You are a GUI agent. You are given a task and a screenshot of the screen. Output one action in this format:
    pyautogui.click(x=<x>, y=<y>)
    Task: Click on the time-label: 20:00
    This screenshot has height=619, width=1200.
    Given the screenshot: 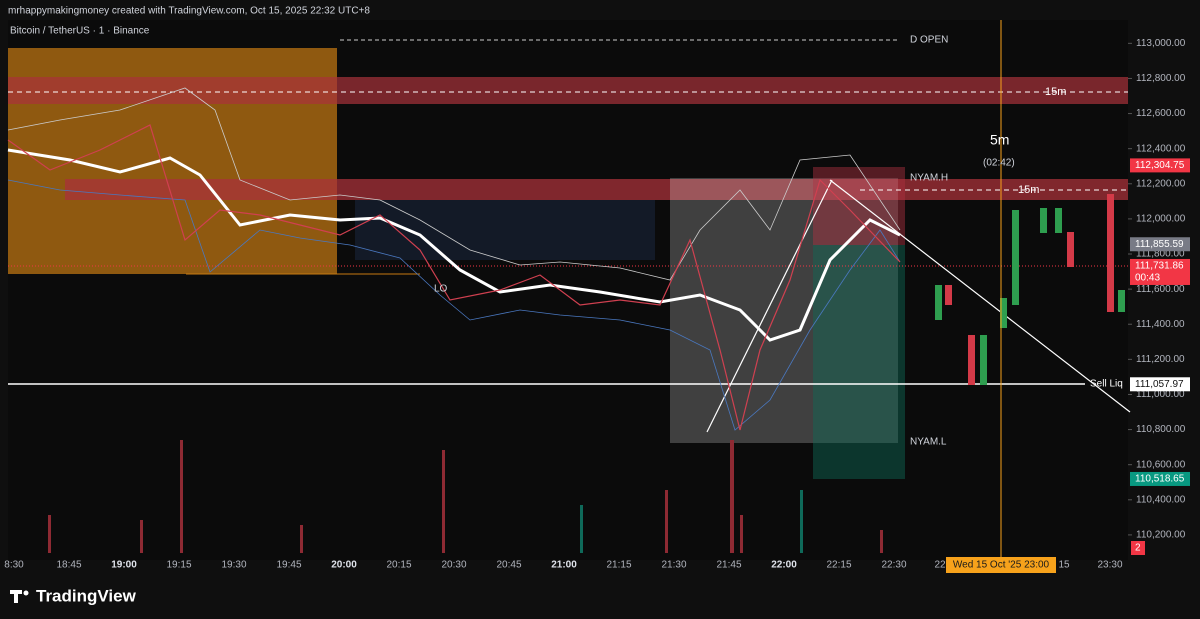 What is the action you would take?
    pyautogui.click(x=344, y=565)
    